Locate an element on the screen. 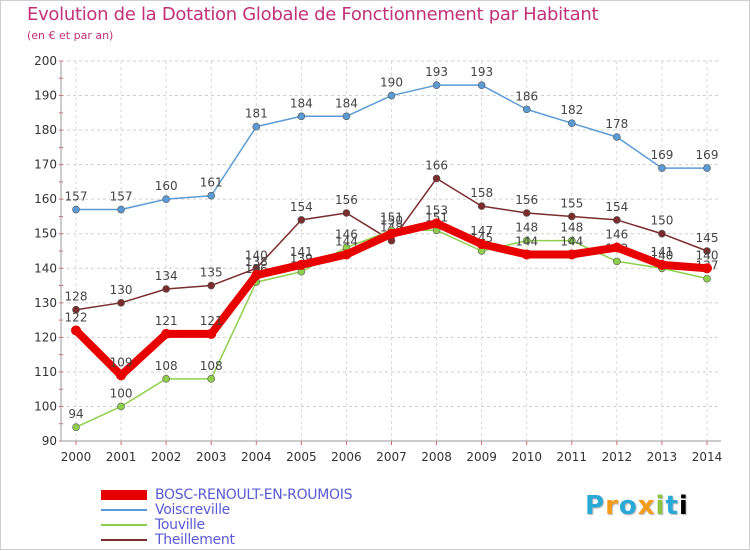 Image resolution: width=750 pixels, height=551 pixels. y-tick-label: 90 is located at coordinates (49, 441).